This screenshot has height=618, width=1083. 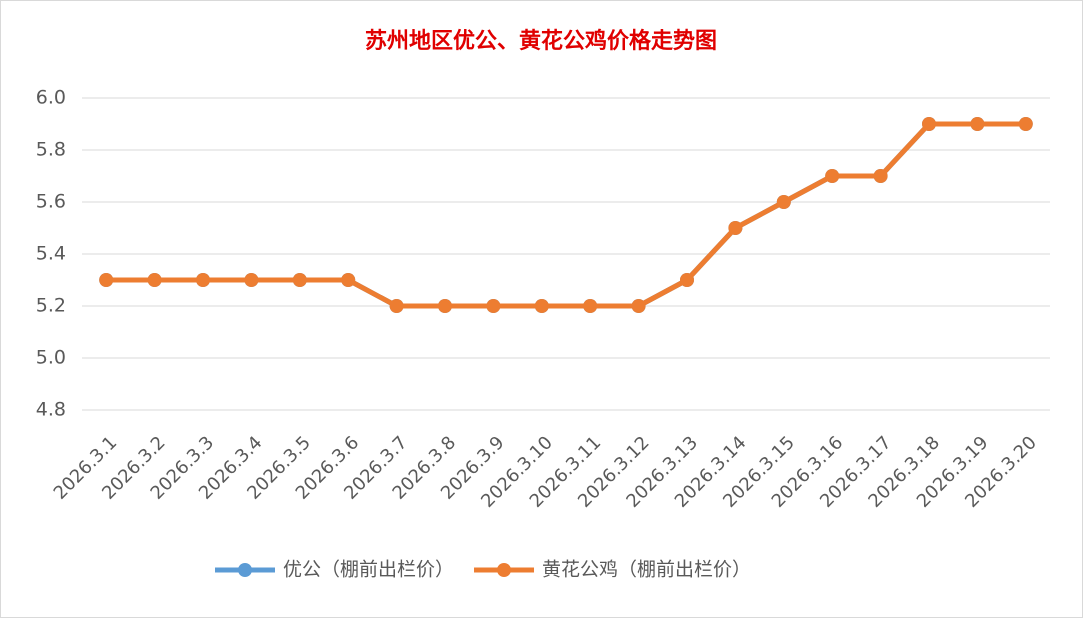 I want to click on y-tick-label: 5.8, so click(x=51, y=150).